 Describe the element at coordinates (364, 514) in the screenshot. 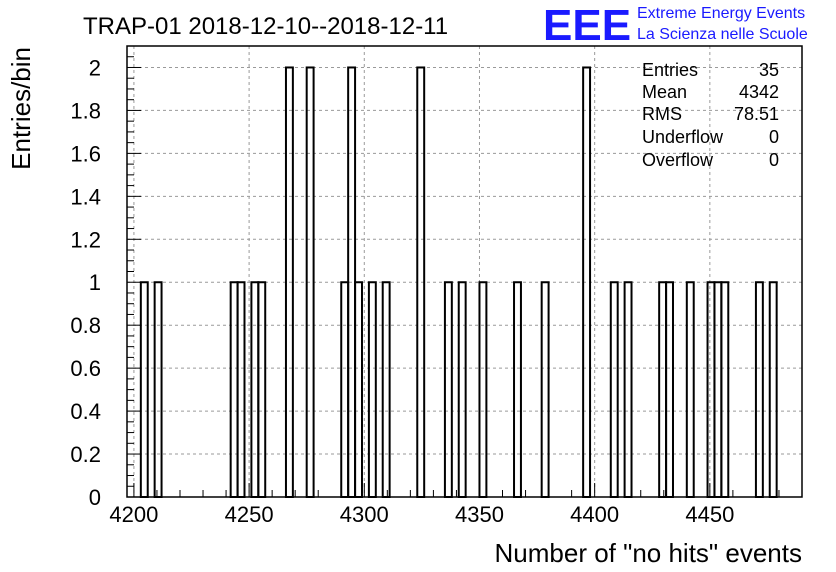

I see `x-tick-label: 4300` at that location.